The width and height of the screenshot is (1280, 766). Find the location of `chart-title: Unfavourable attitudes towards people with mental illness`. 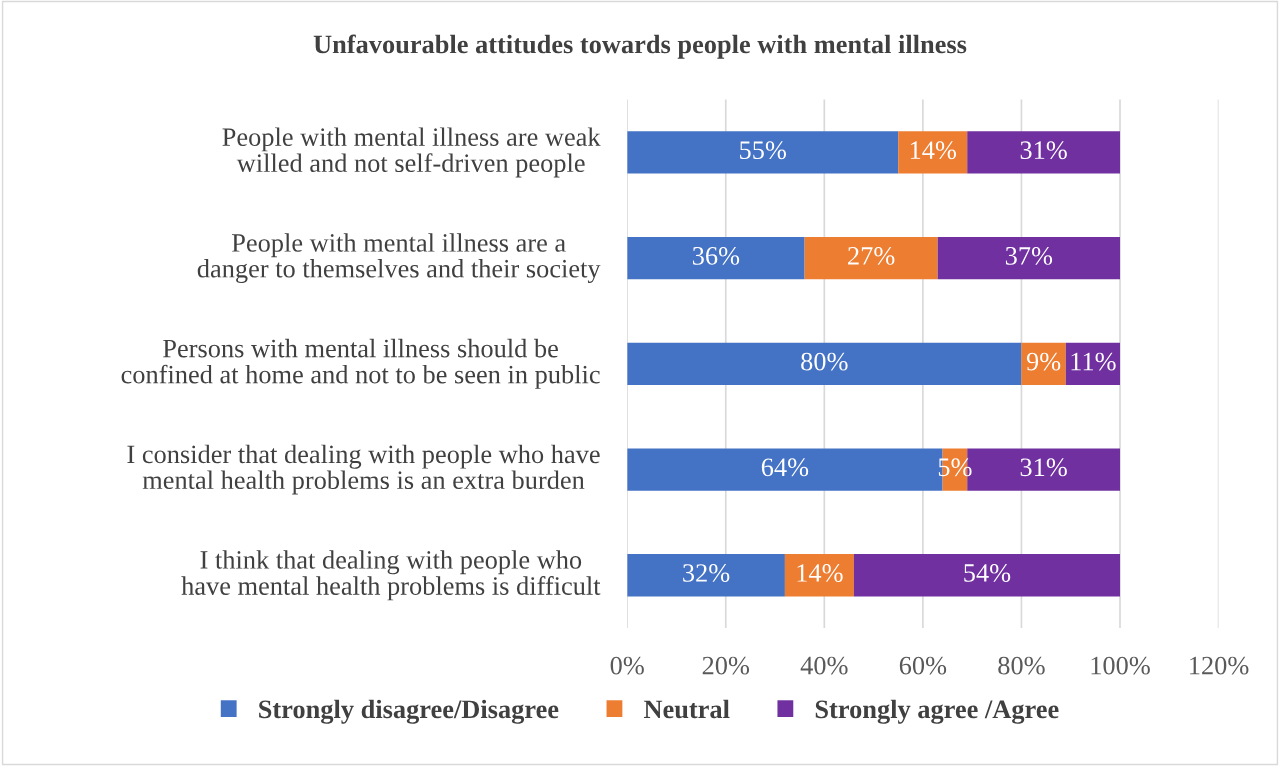

chart-title: Unfavourable attitudes towards people with mental illness is located at coordinates (640, 46).